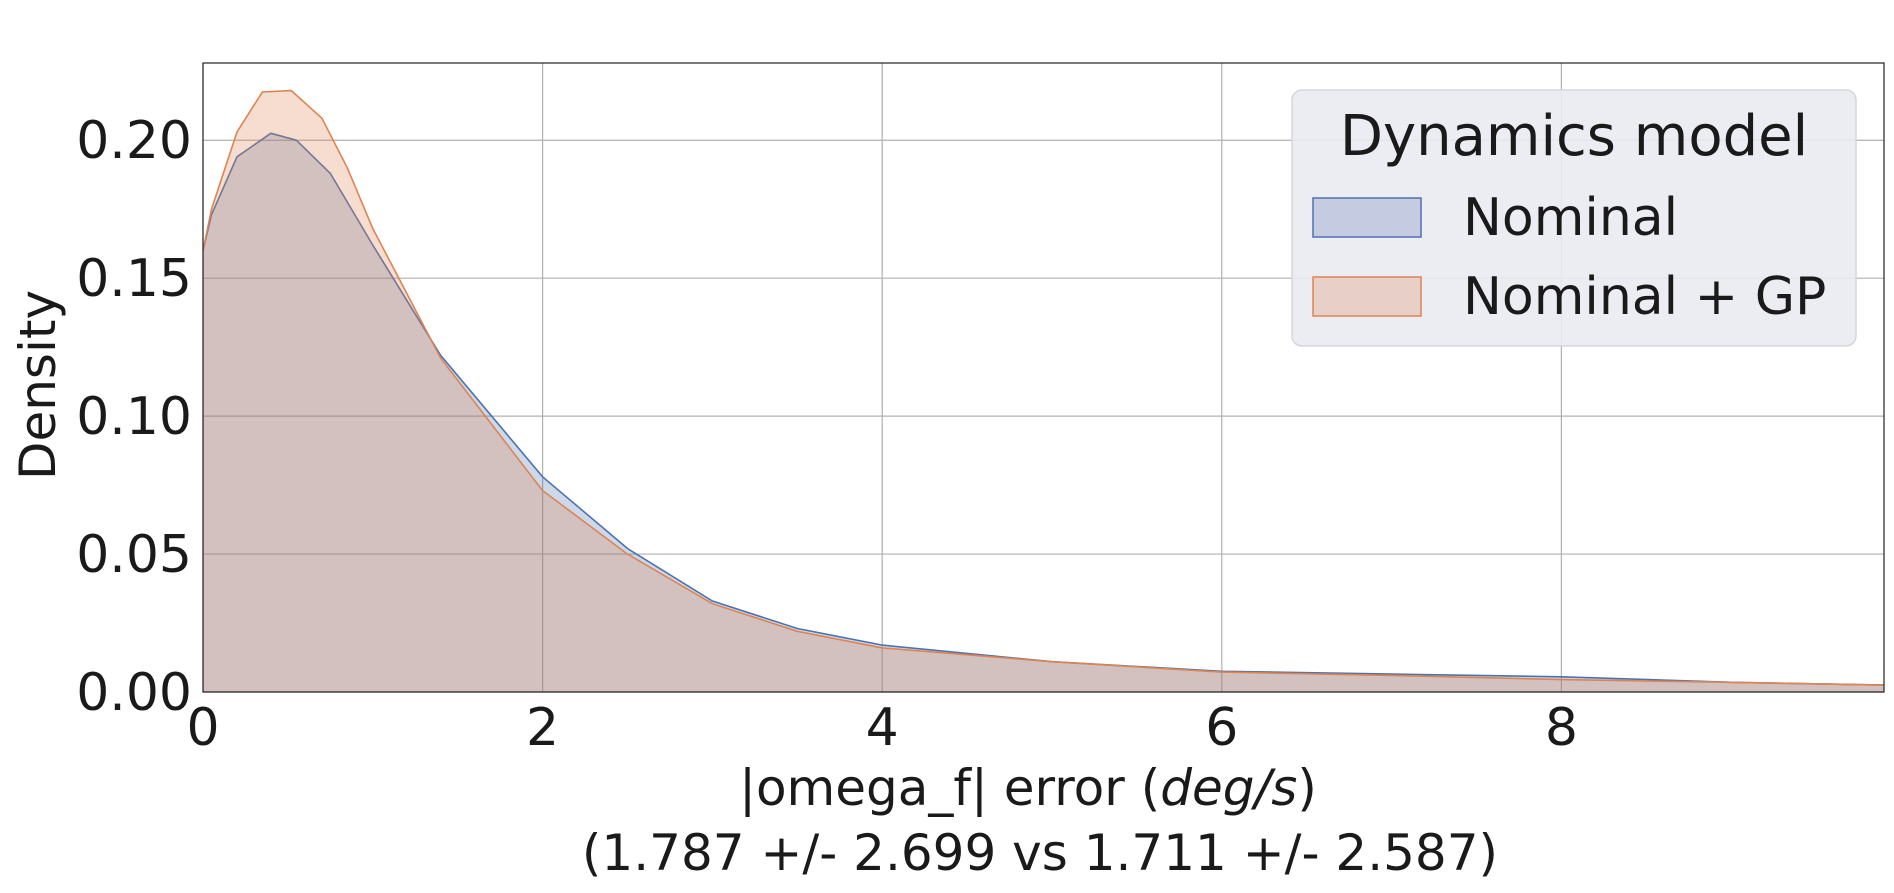  I want to click on x-tick-label: 2, so click(542, 728).